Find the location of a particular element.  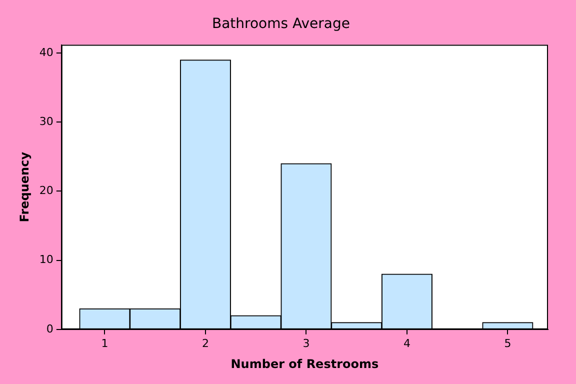

y-tick-label: 0 is located at coordinates (50, 329).